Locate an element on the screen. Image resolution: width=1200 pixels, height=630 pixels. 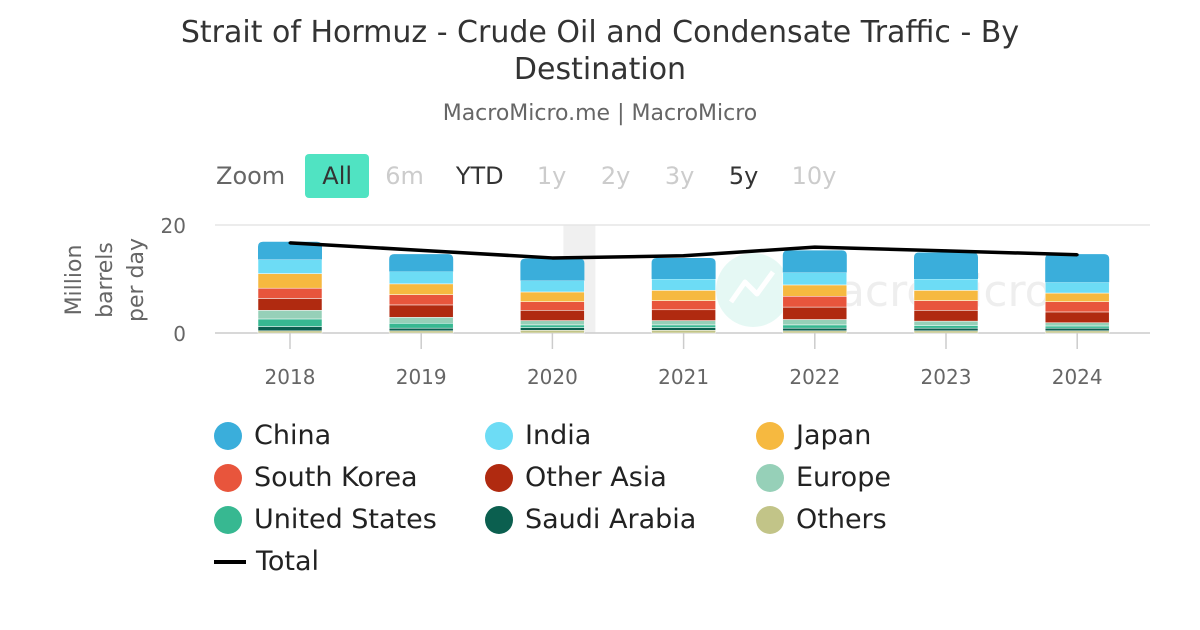
bar-others-2021 is located at coordinates (683, 332).